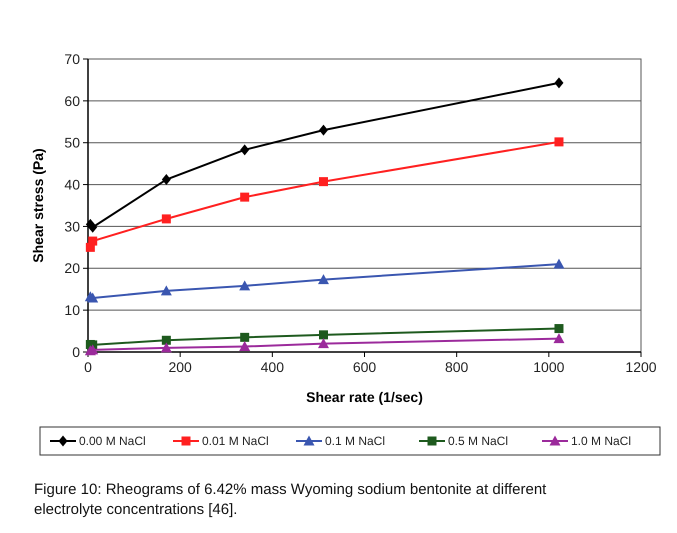  What do you see at coordinates (88, 367) in the screenshot?
I see `x-tick-label: 0` at bounding box center [88, 367].